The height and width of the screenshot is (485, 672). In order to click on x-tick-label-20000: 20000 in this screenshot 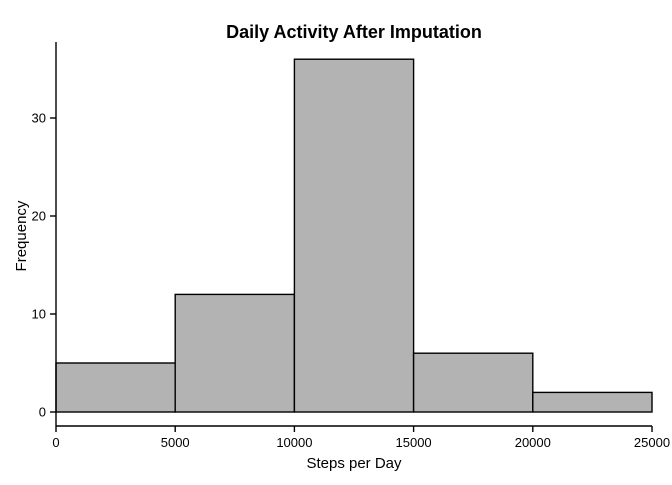, I will do `click(533, 442)`.